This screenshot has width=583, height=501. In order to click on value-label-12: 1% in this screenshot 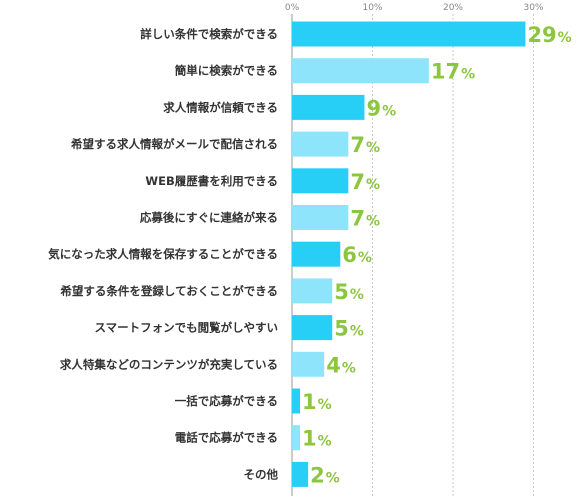, I will do `click(317, 439)`.